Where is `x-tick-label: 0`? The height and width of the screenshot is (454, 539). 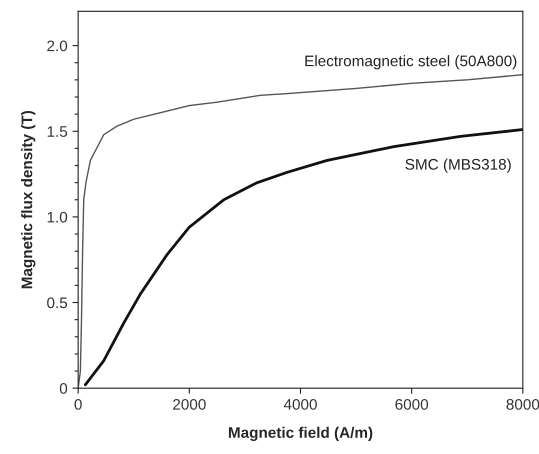 x-tick-label: 0 is located at coordinates (78, 404).